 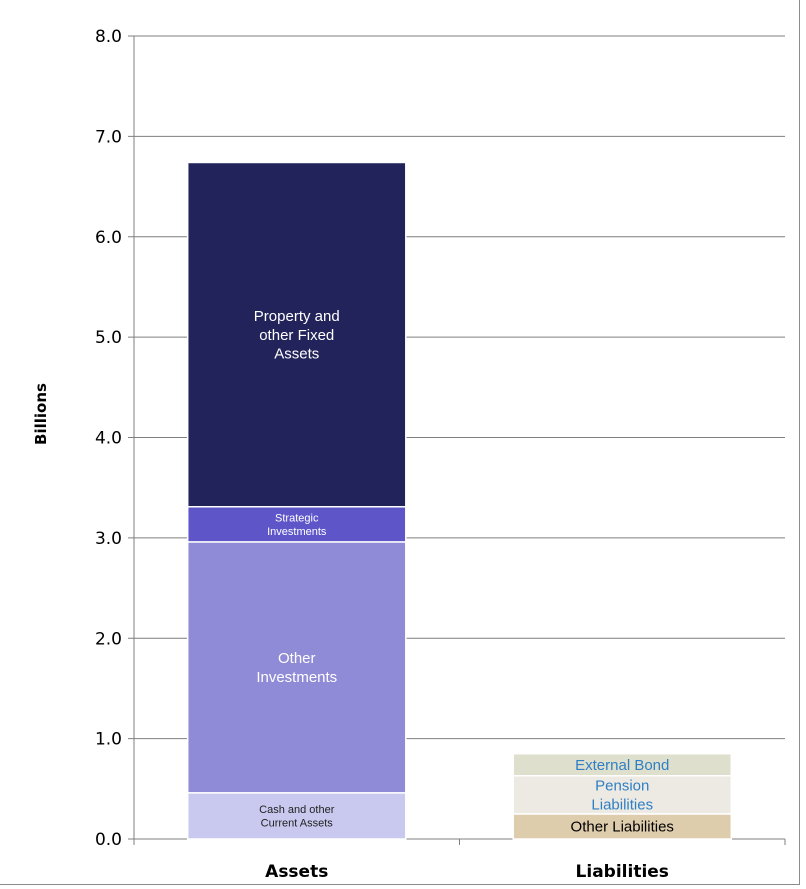 I want to click on y-tick-label: 2.0, so click(x=108, y=639).